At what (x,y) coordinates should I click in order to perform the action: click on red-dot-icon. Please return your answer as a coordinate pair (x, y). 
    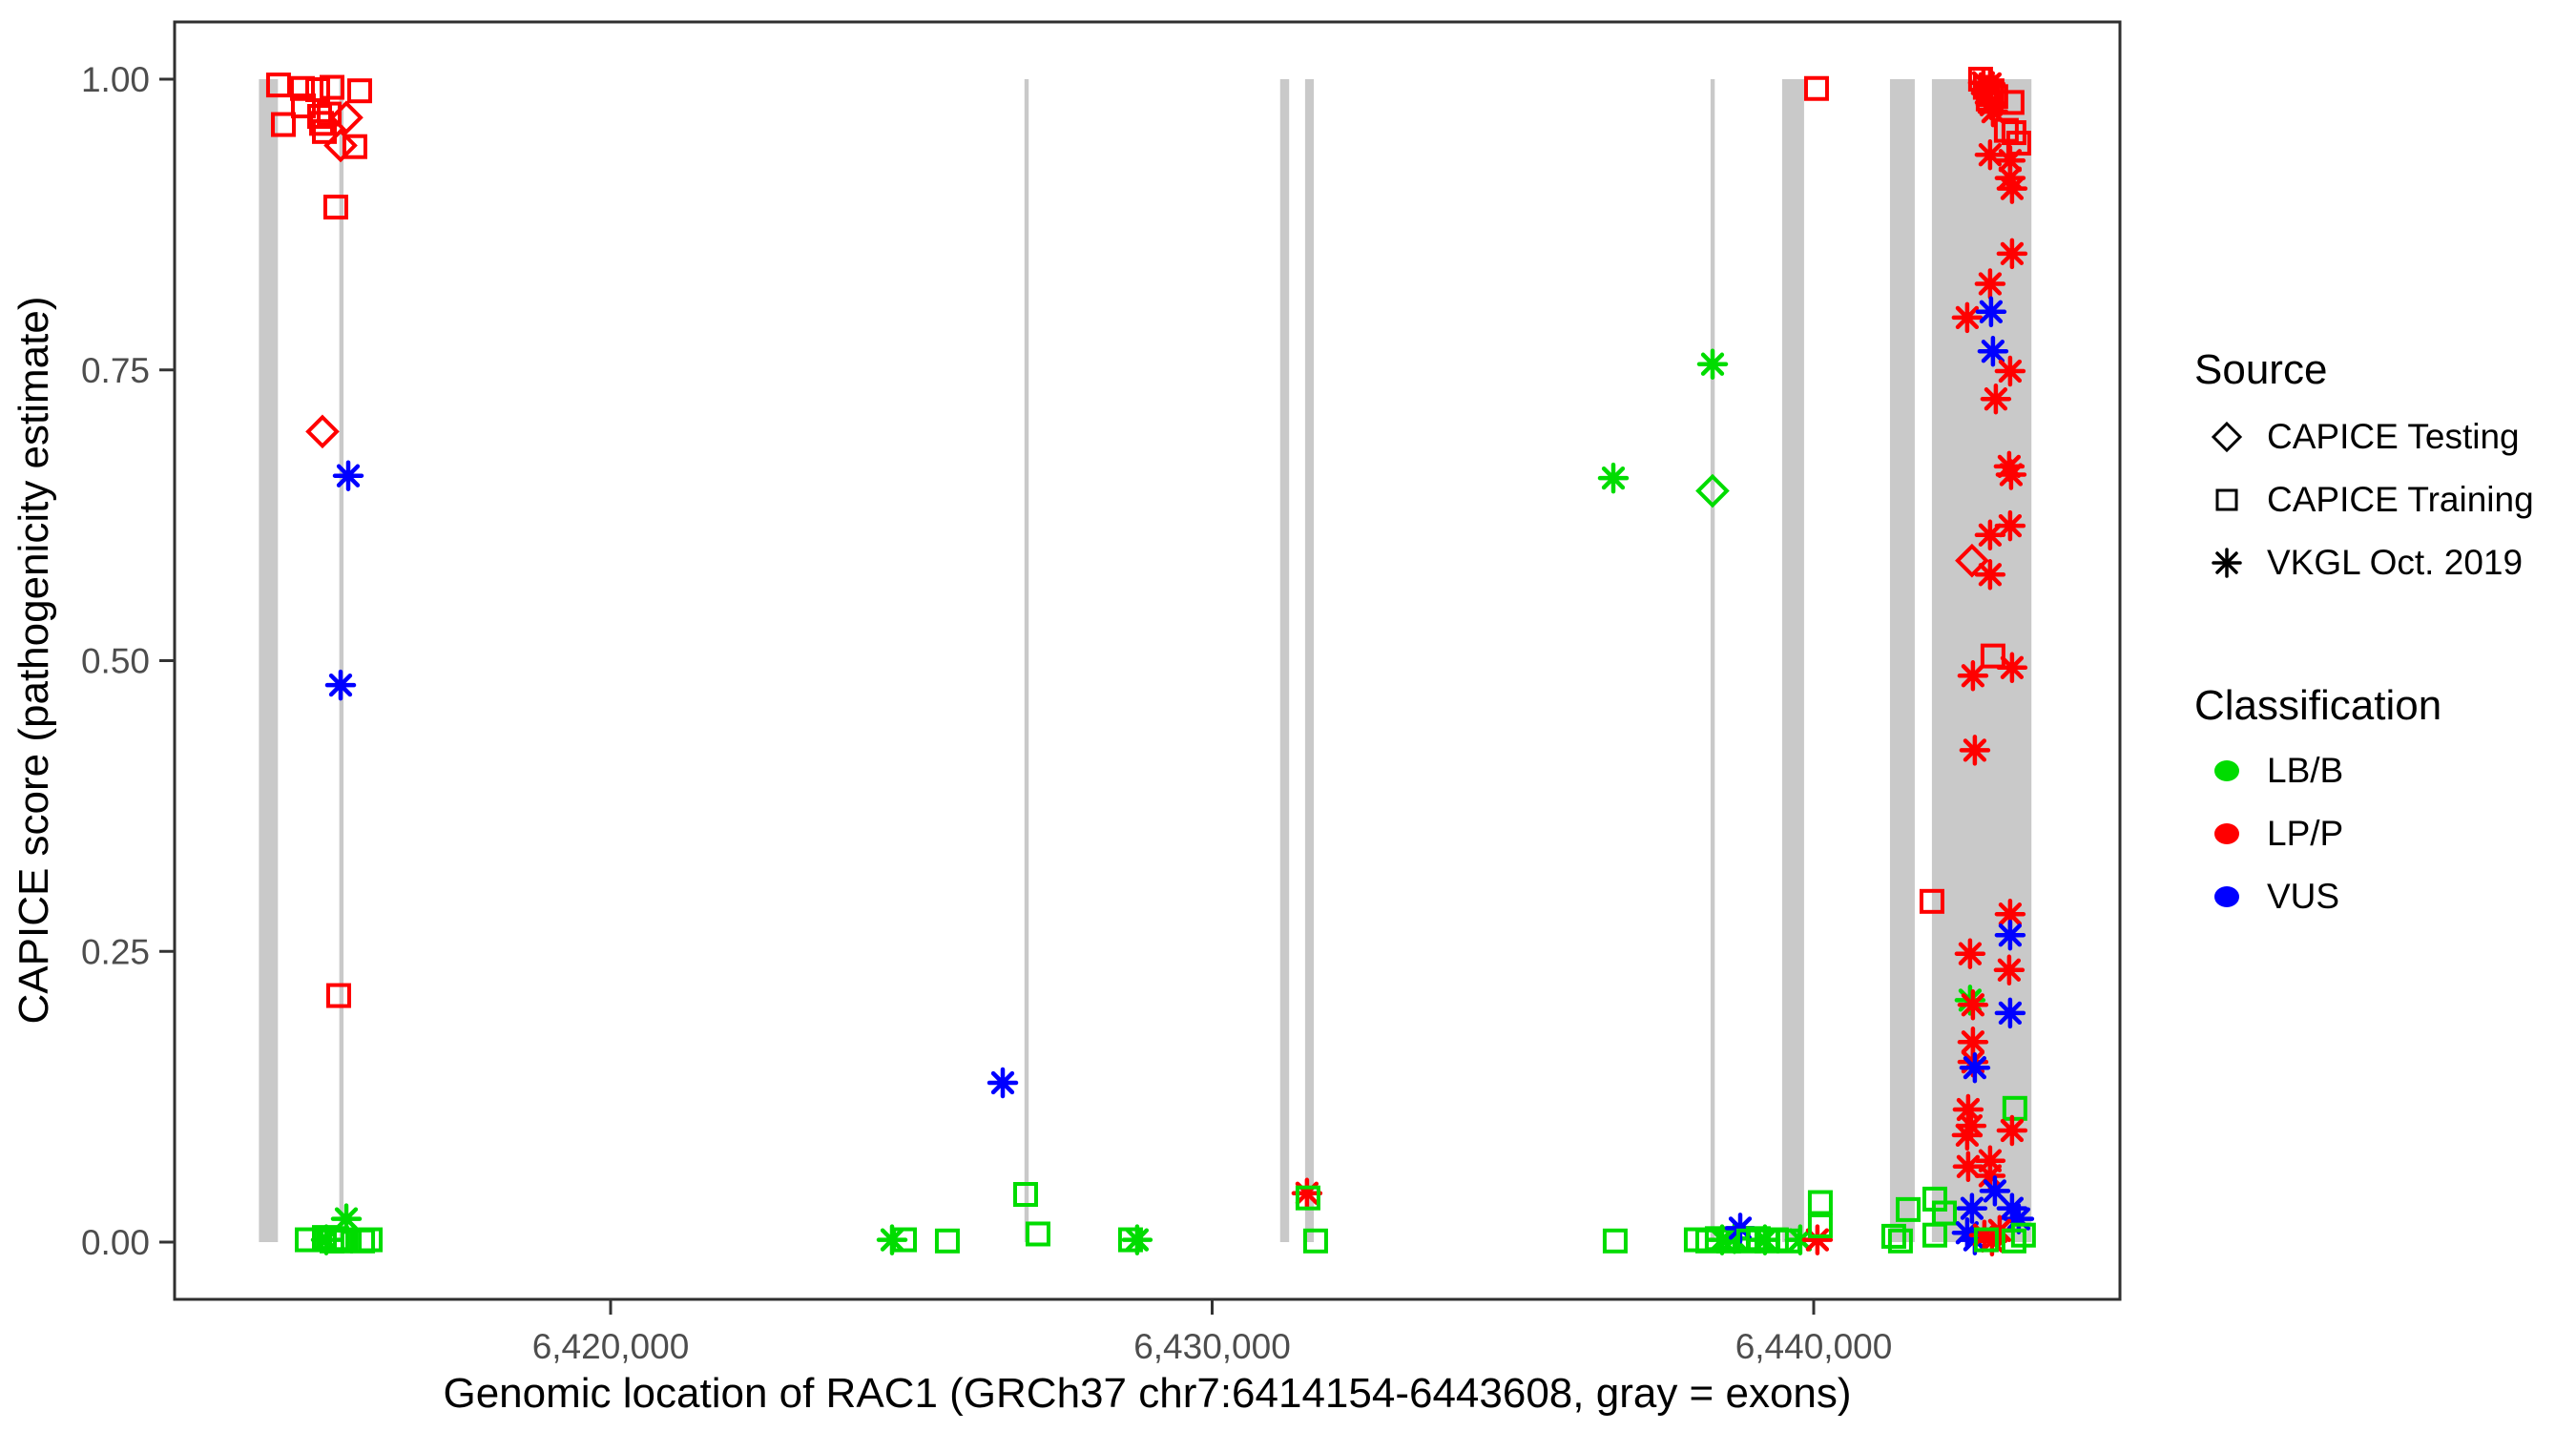
    Looking at the image, I should click on (2226, 833).